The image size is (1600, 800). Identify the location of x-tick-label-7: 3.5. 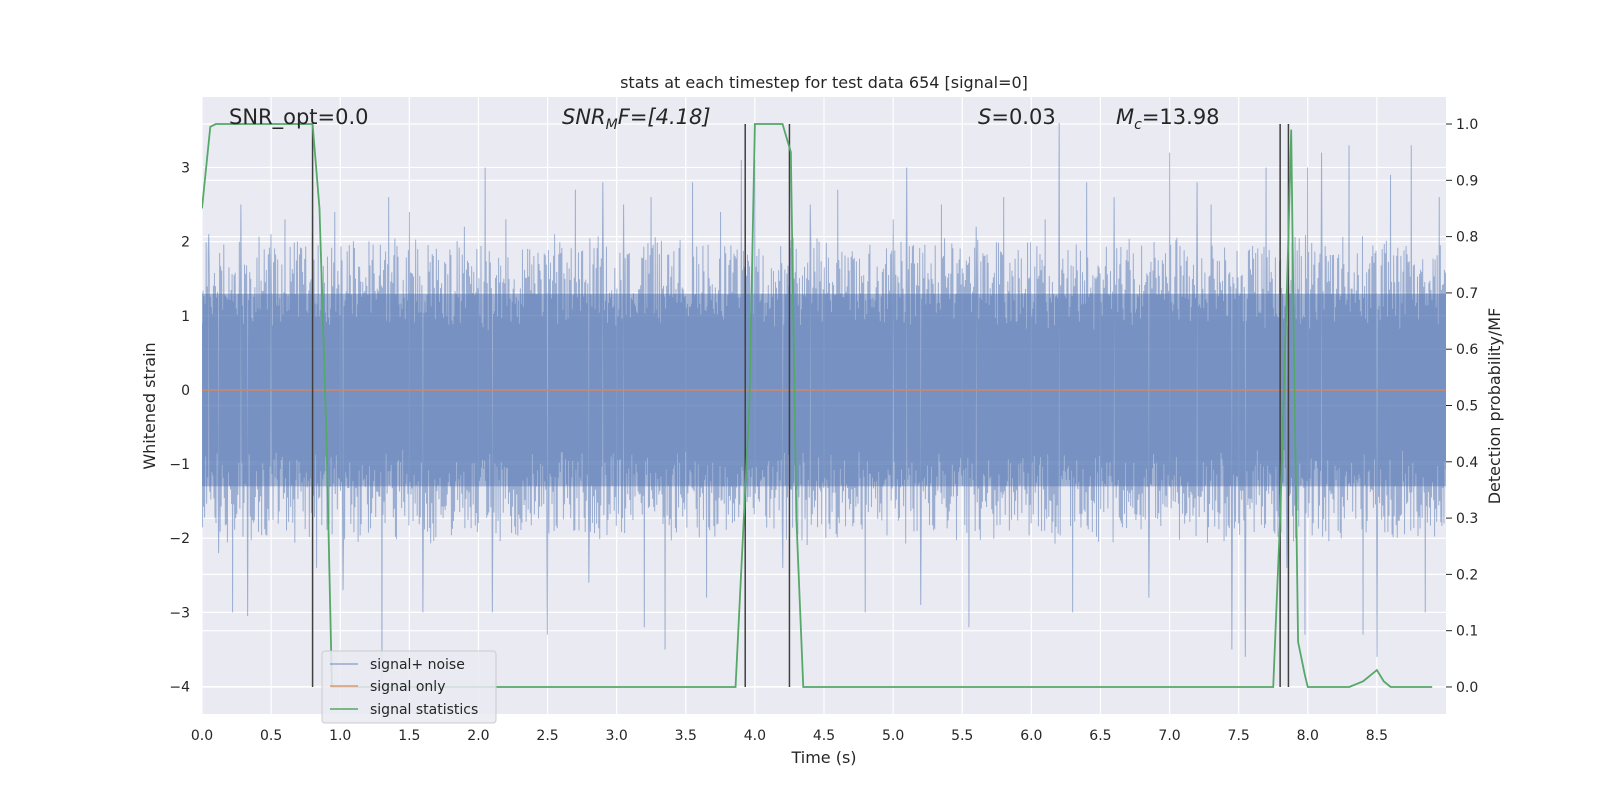
(686, 736).